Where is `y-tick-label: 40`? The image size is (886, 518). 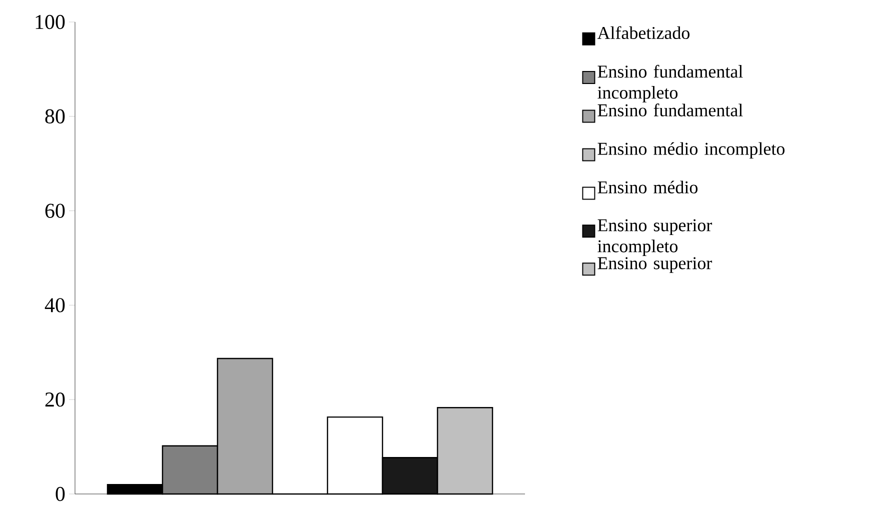
y-tick-label: 40 is located at coordinates (54, 305).